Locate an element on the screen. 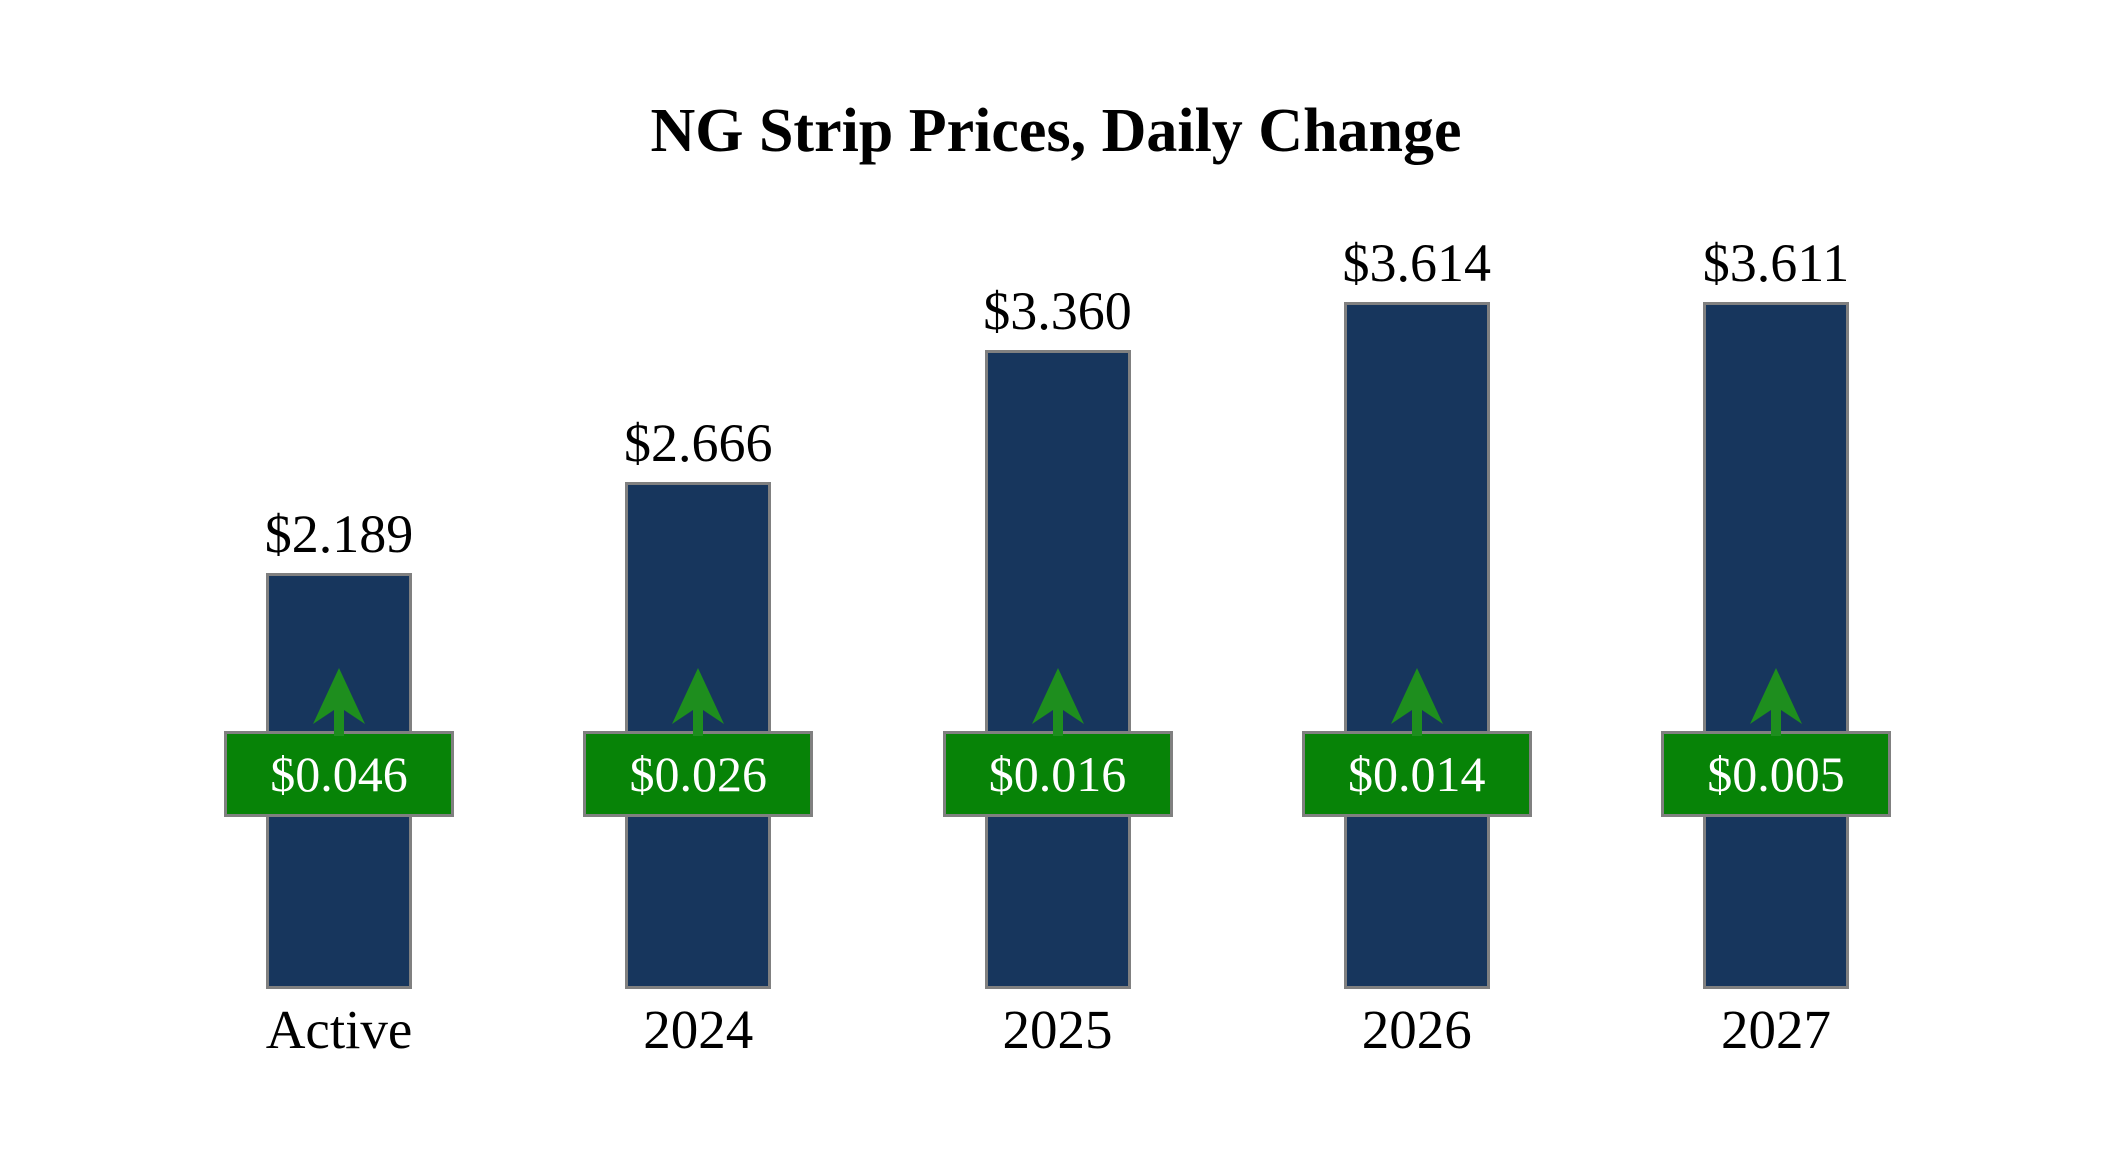 The image size is (2112, 1152). category-label: 2026 is located at coordinates (1416, 1029).